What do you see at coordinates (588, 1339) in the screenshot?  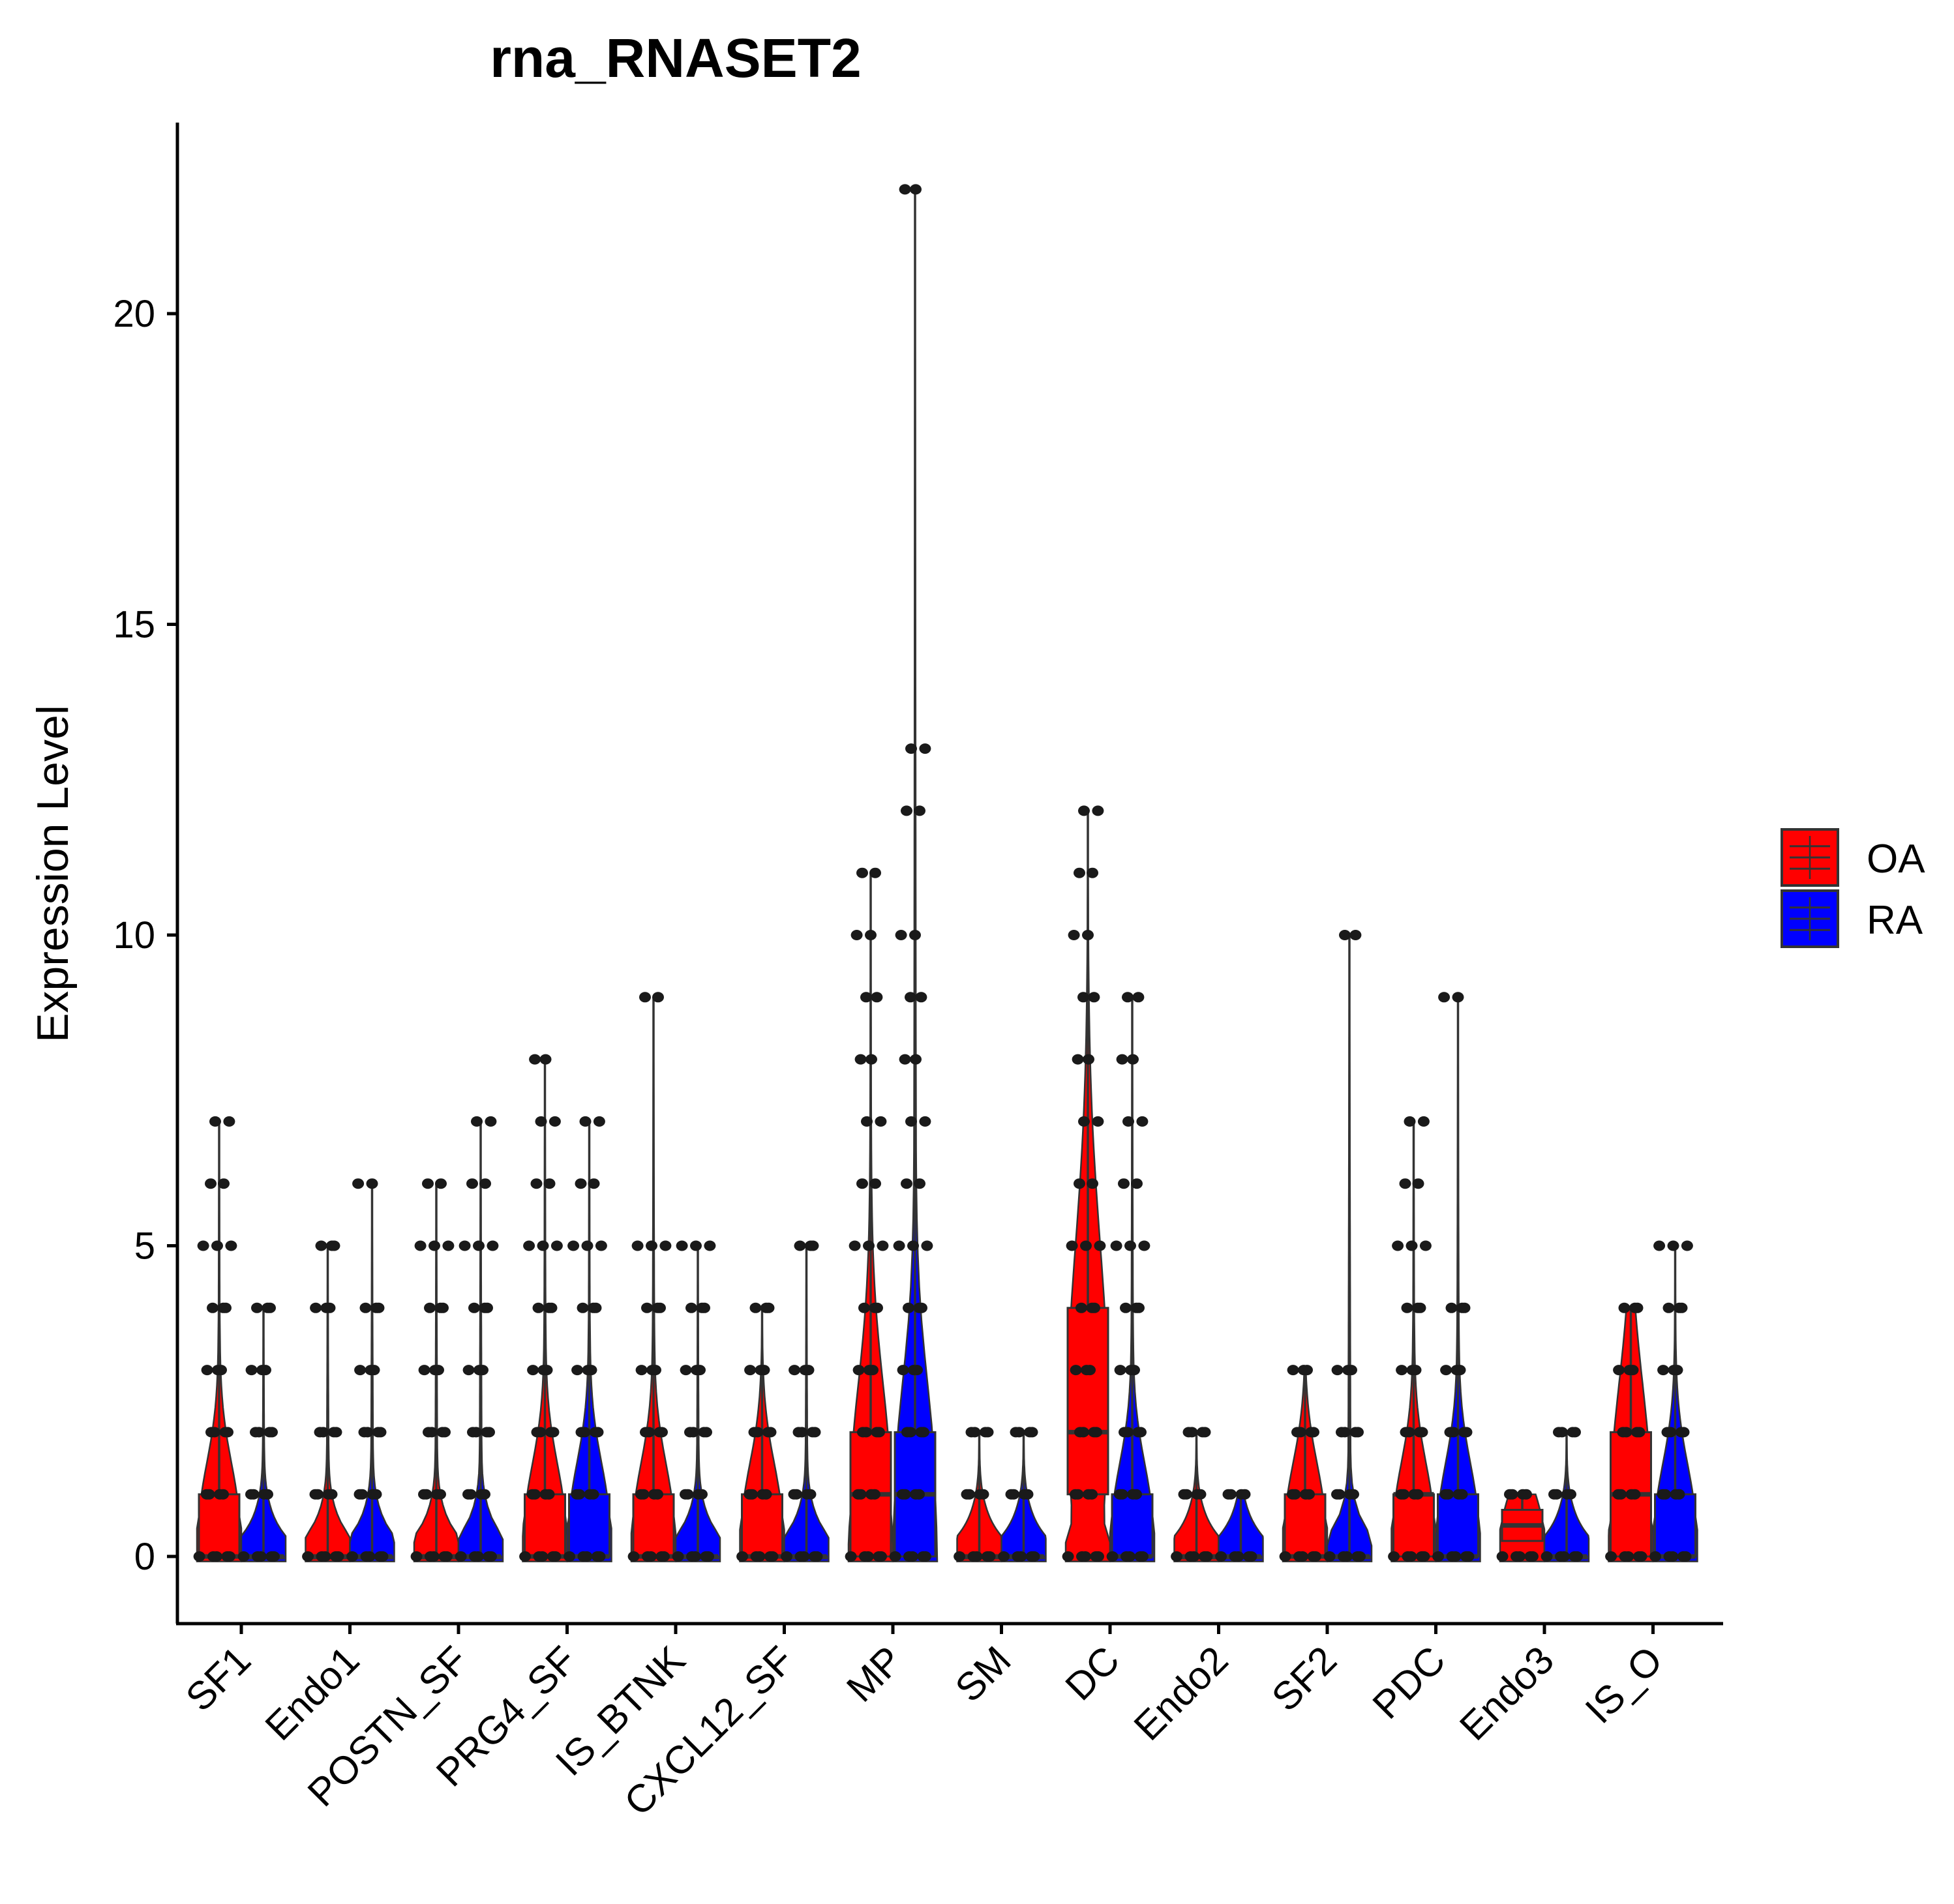 I see `violin-RA-PRG4_SF` at bounding box center [588, 1339].